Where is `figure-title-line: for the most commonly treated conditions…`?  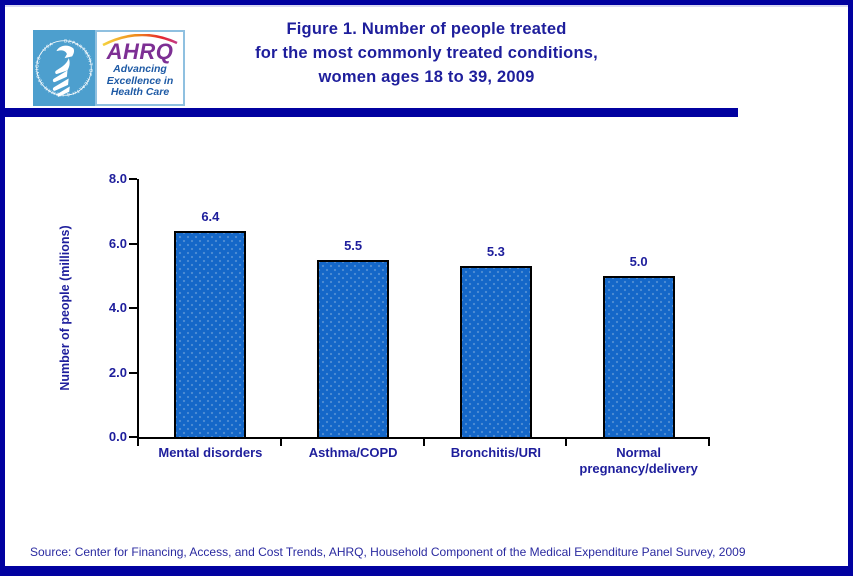
figure-title-line: for the most commonly treated conditions… is located at coordinates (426, 53).